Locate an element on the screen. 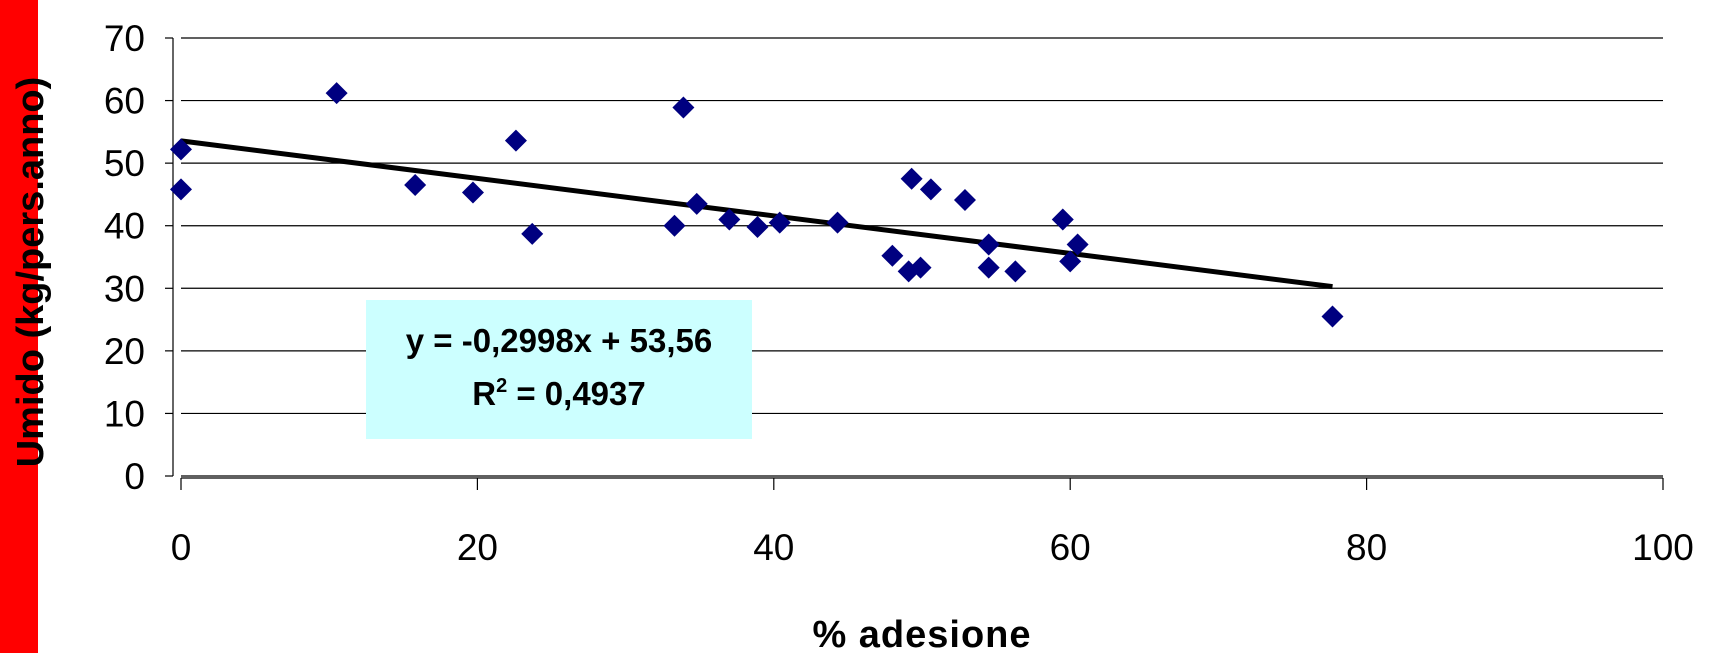 This screenshot has height=653, width=1719. y-tick-labels: 0 10 20 30 40 50 60 70 is located at coordinates (124, 257).